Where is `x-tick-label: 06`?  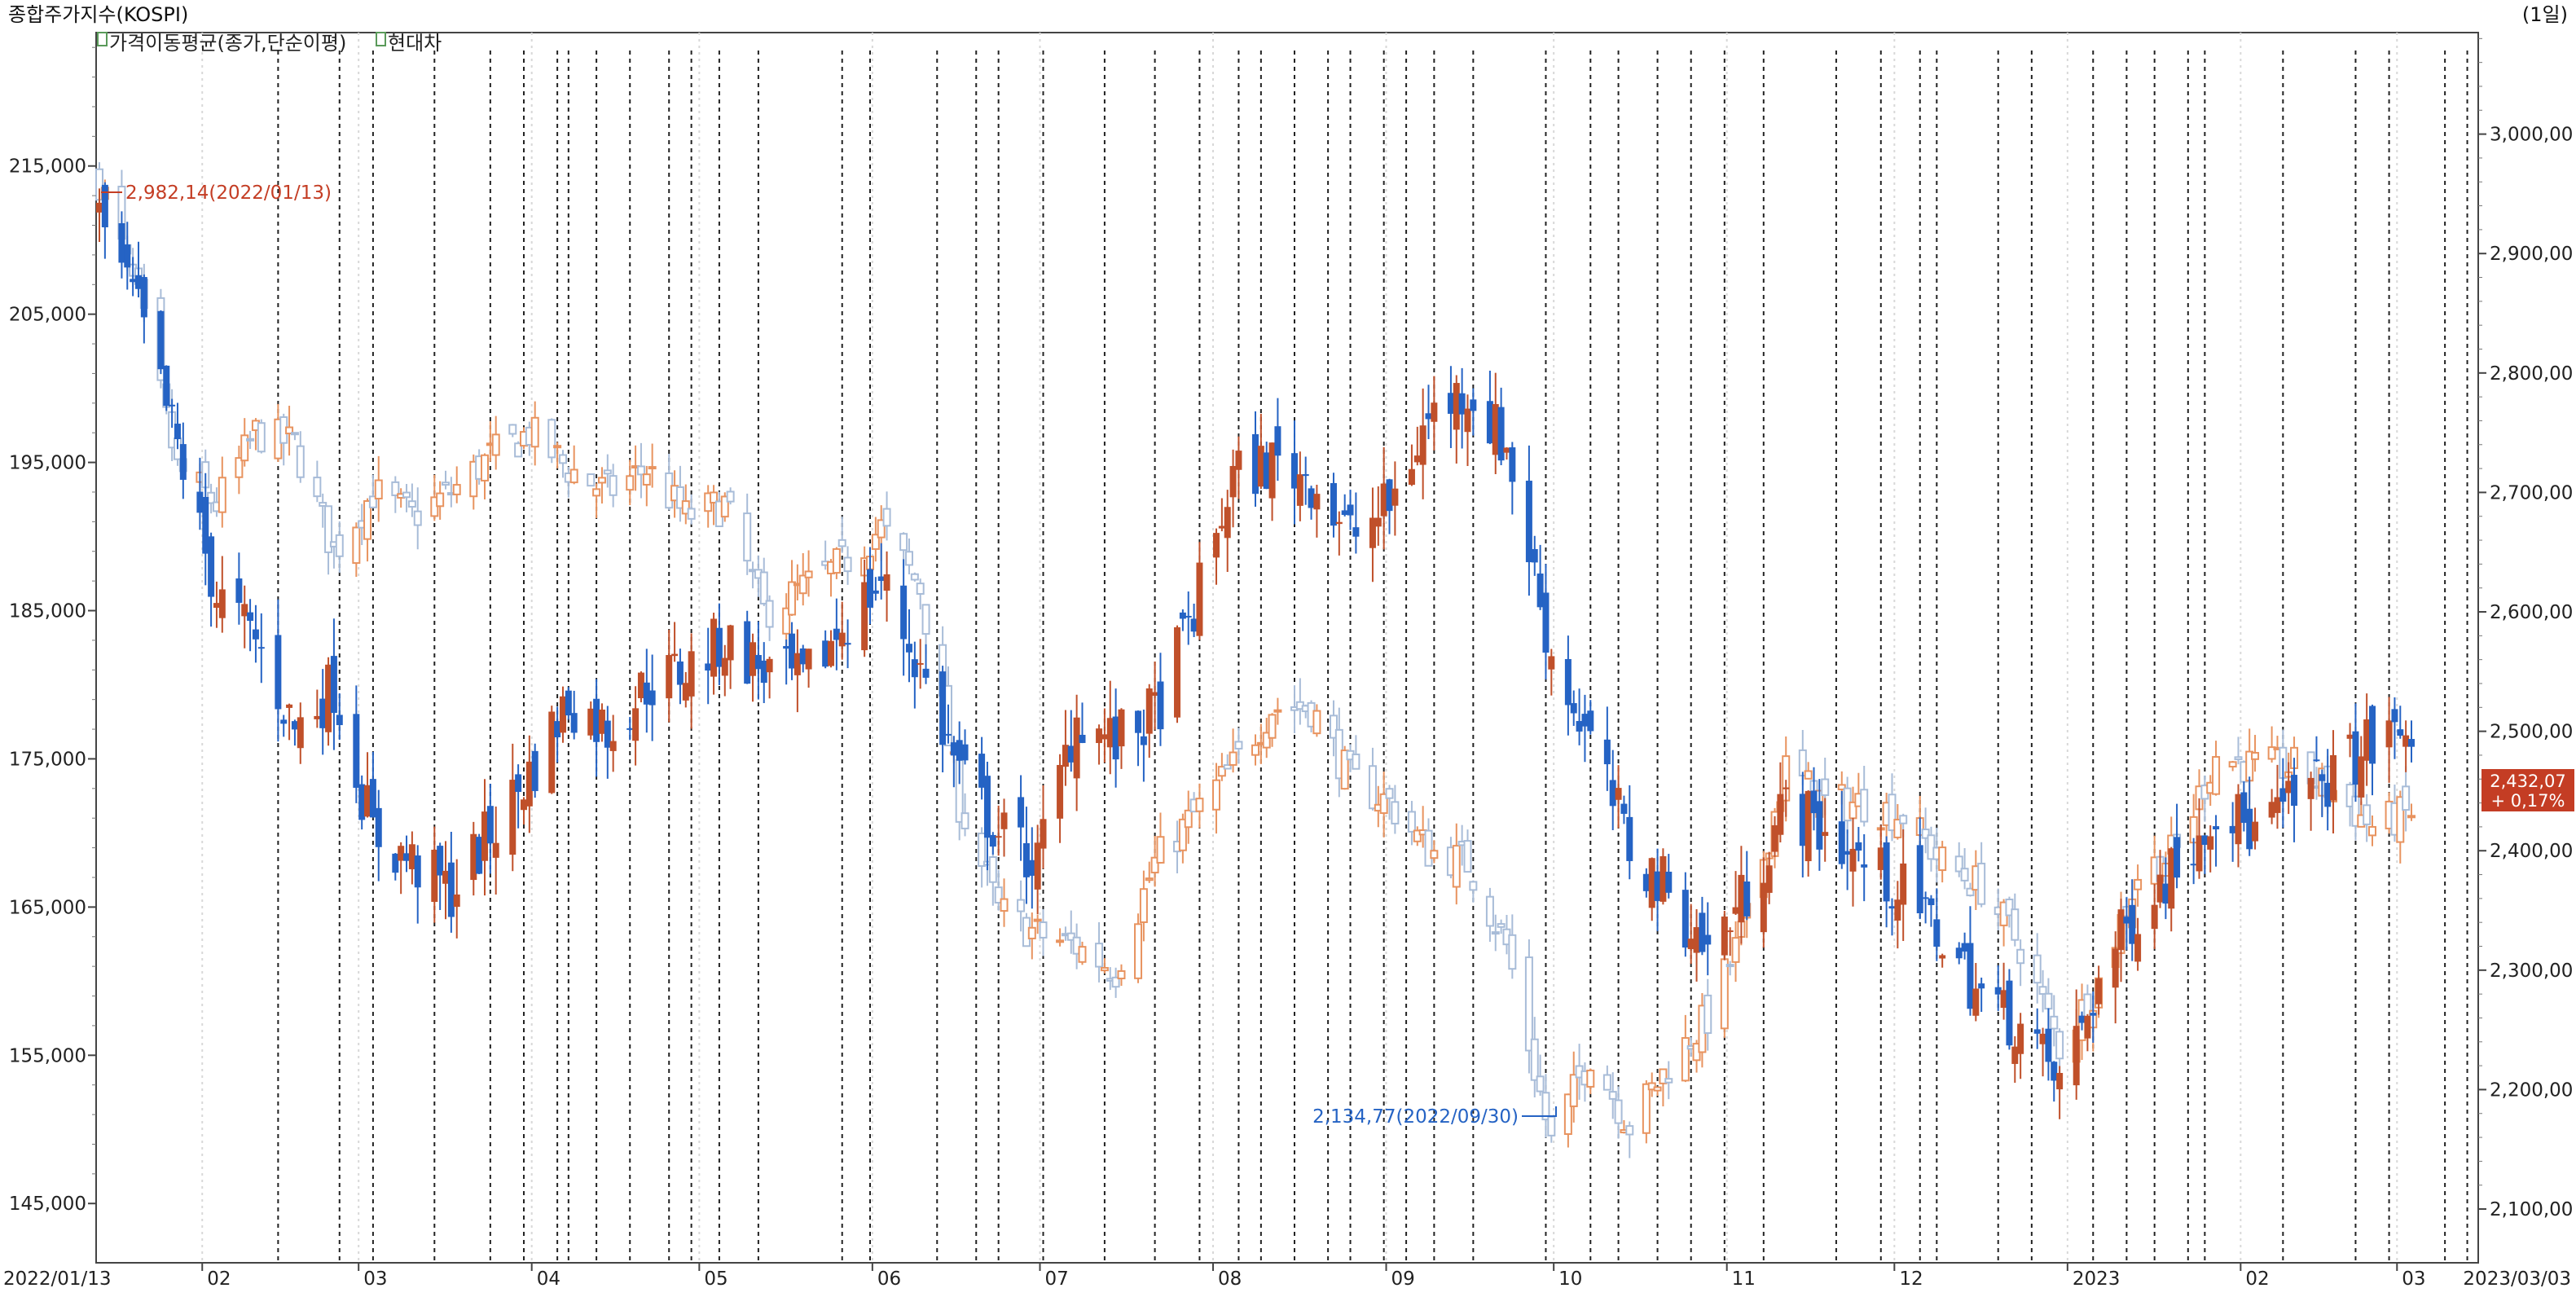 x-tick-label: 06 is located at coordinates (889, 1279).